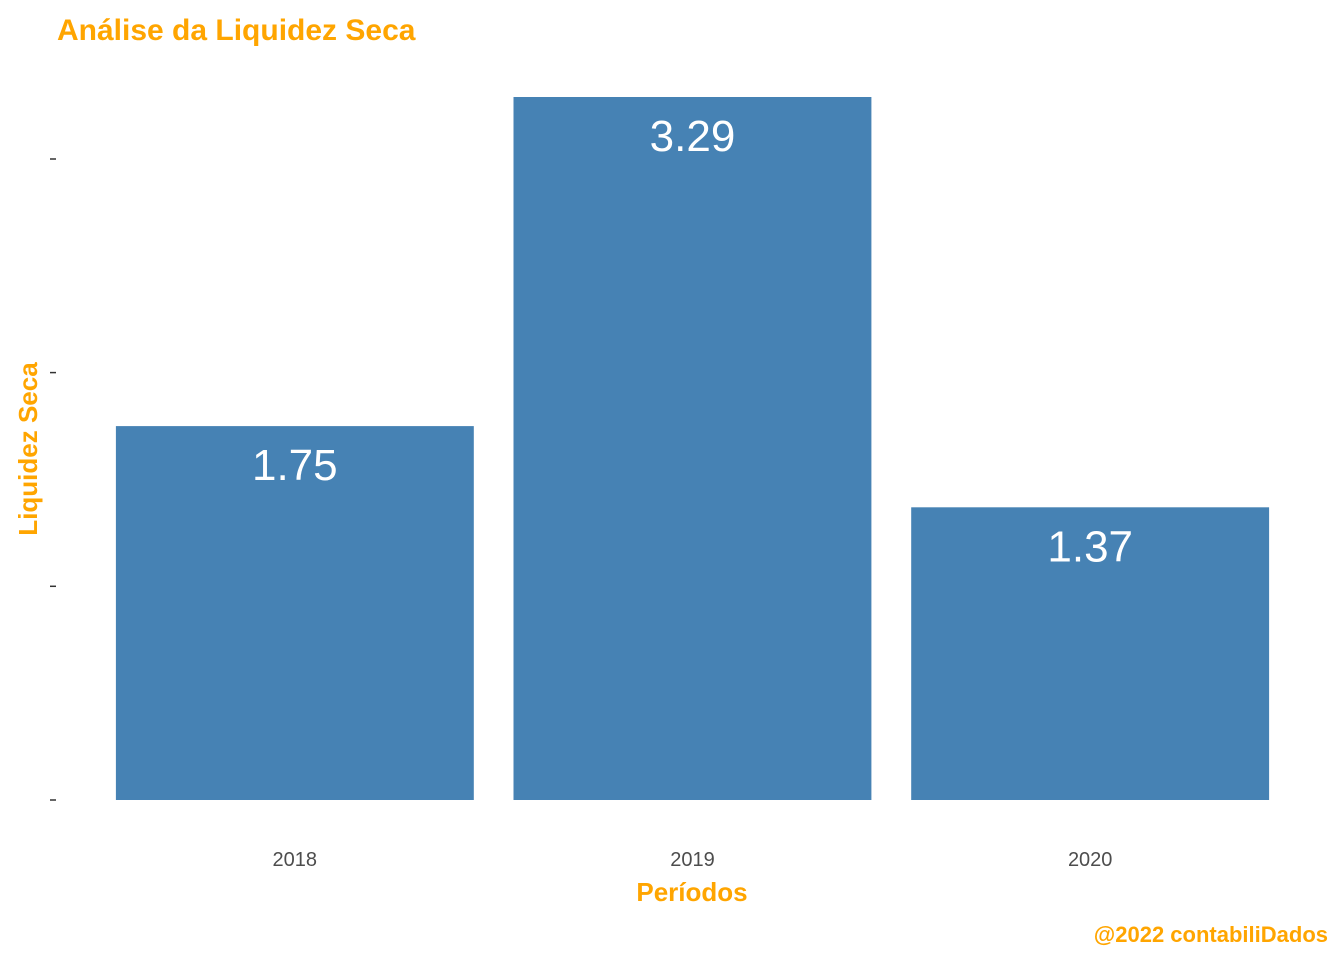 The width and height of the screenshot is (1344, 960). What do you see at coordinates (294, 613) in the screenshot?
I see `bar-2018` at bounding box center [294, 613].